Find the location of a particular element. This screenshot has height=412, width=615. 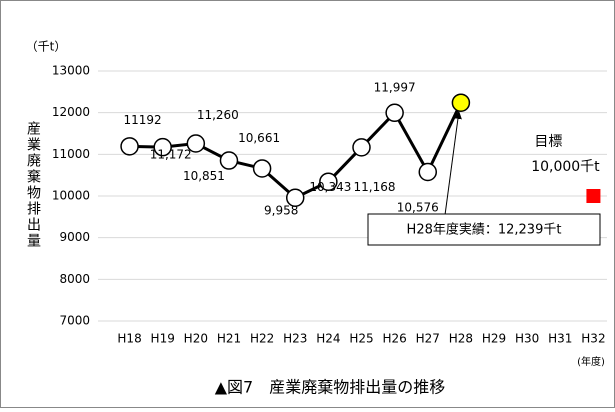

target-marker is located at coordinates (593, 196).